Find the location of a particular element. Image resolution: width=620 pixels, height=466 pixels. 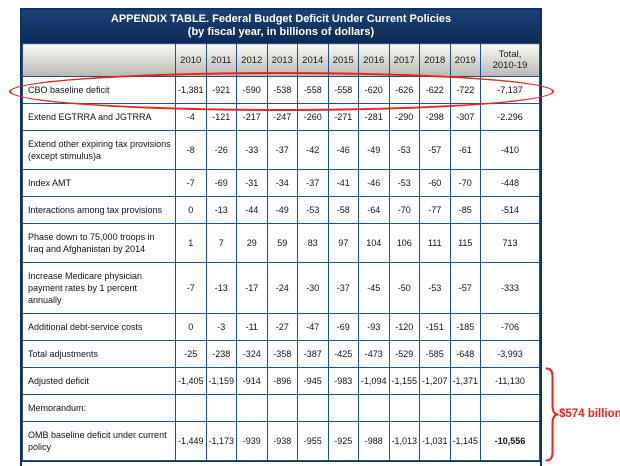

value-cell: -60 is located at coordinates (435, 183).